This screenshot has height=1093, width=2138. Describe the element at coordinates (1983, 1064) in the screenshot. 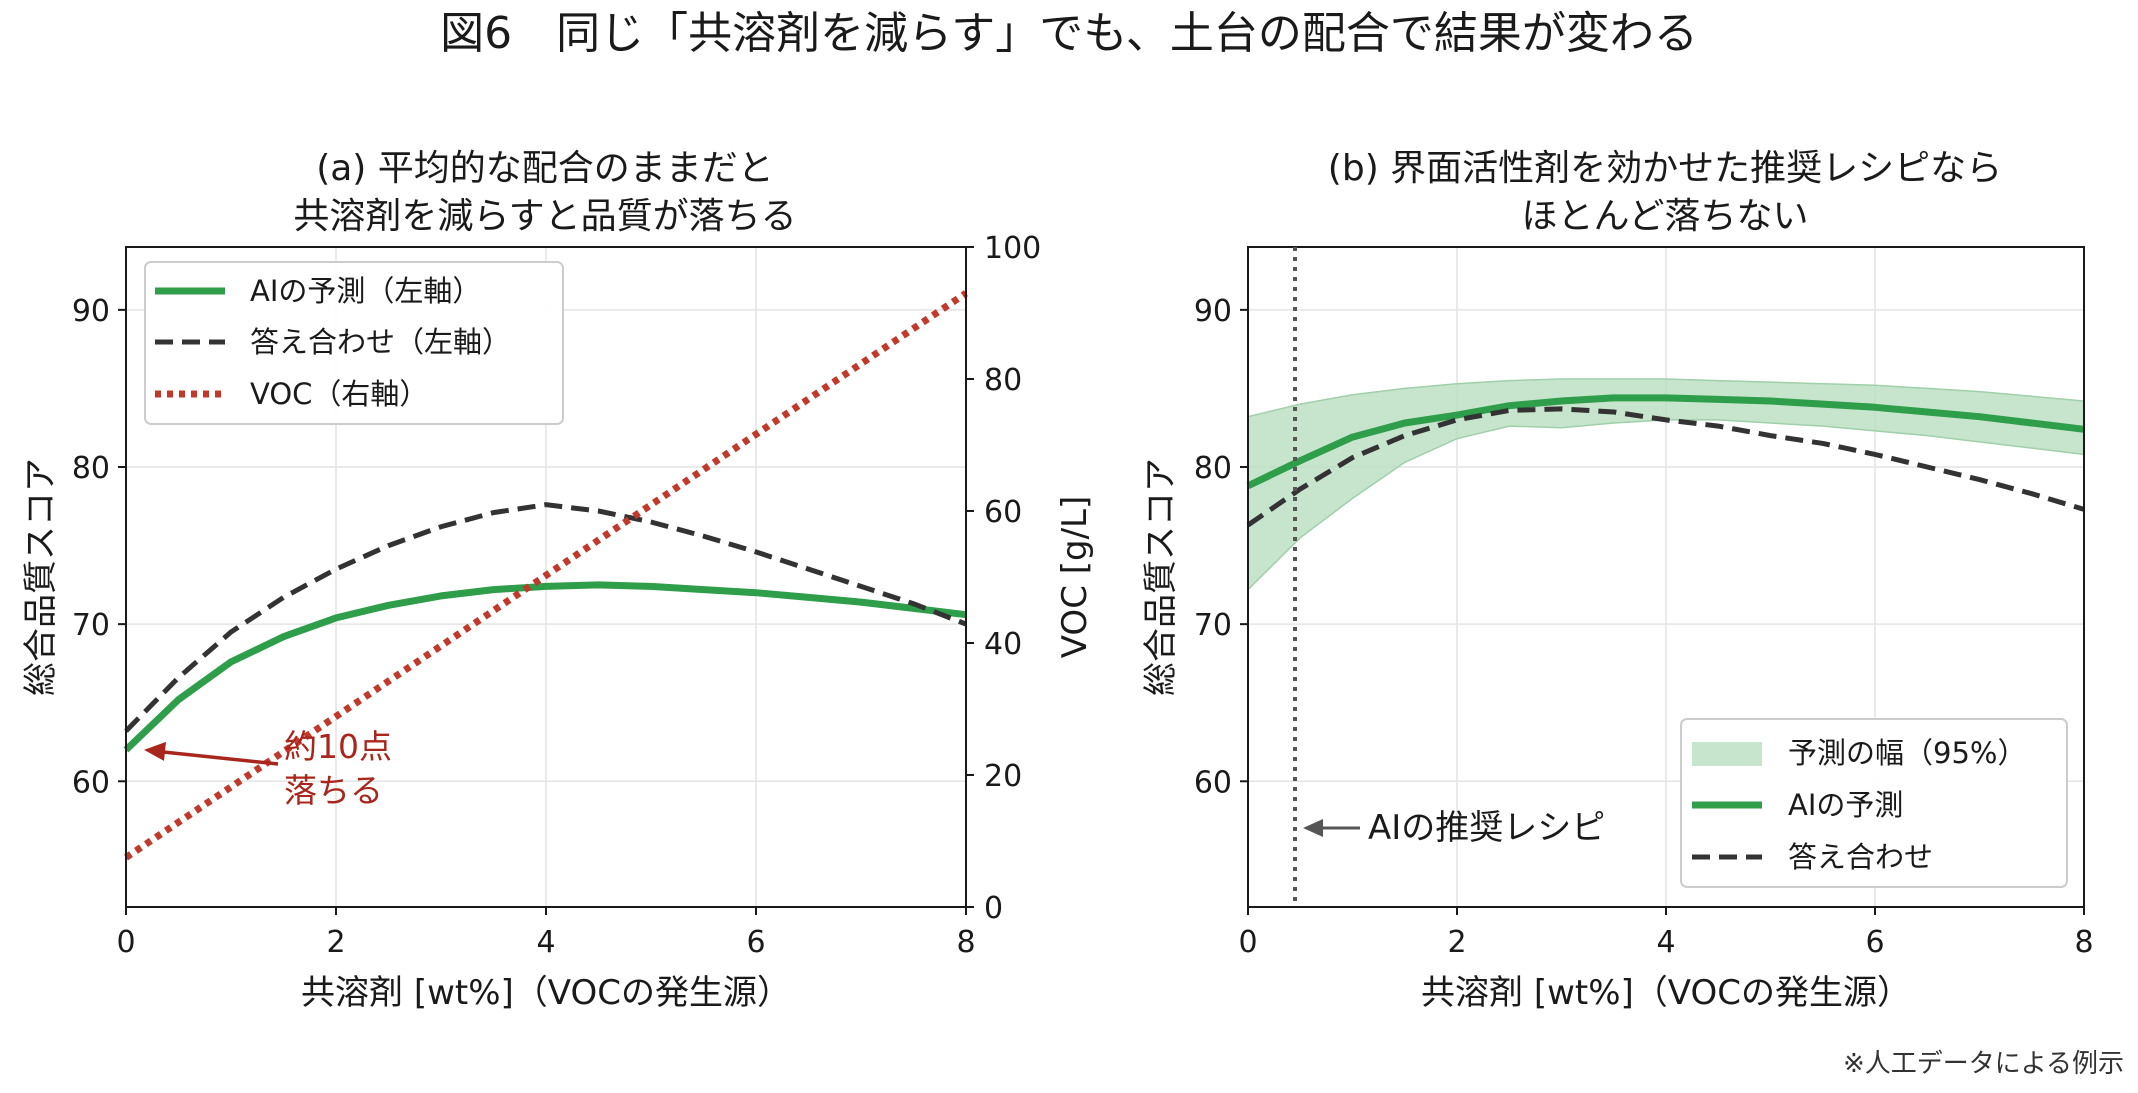

I see `footnote: ※人工データによる例示` at that location.